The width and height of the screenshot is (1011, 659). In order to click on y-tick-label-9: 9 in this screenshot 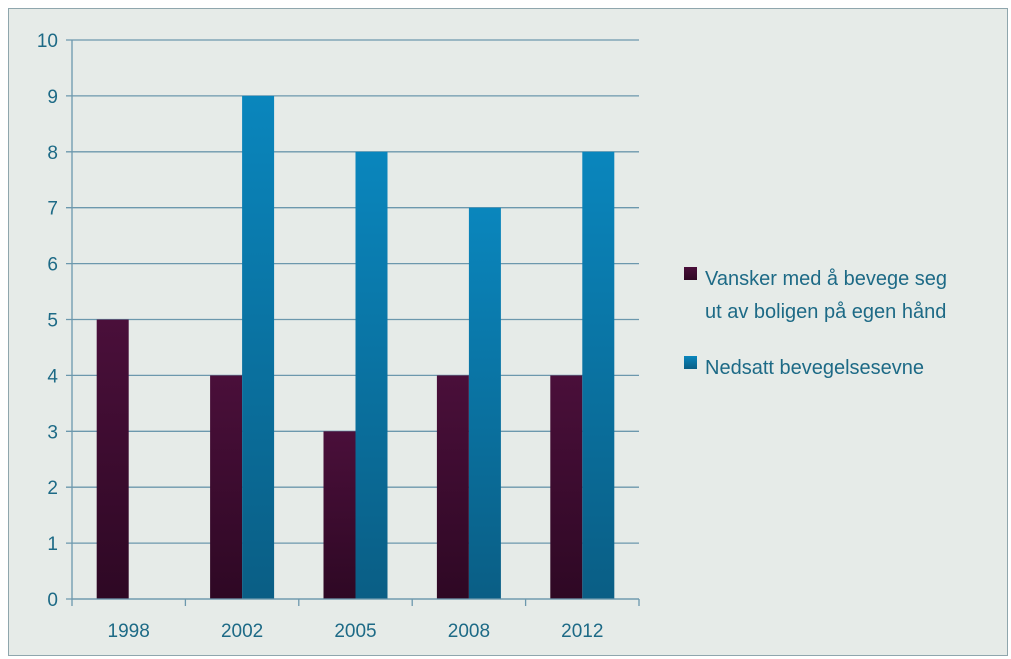, I will do `click(52, 97)`.